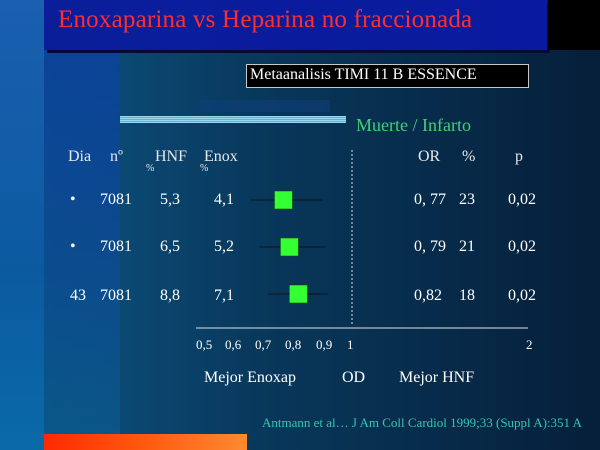 The image size is (600, 450). I want to click on col-header-hnf: HNF, so click(171, 156).